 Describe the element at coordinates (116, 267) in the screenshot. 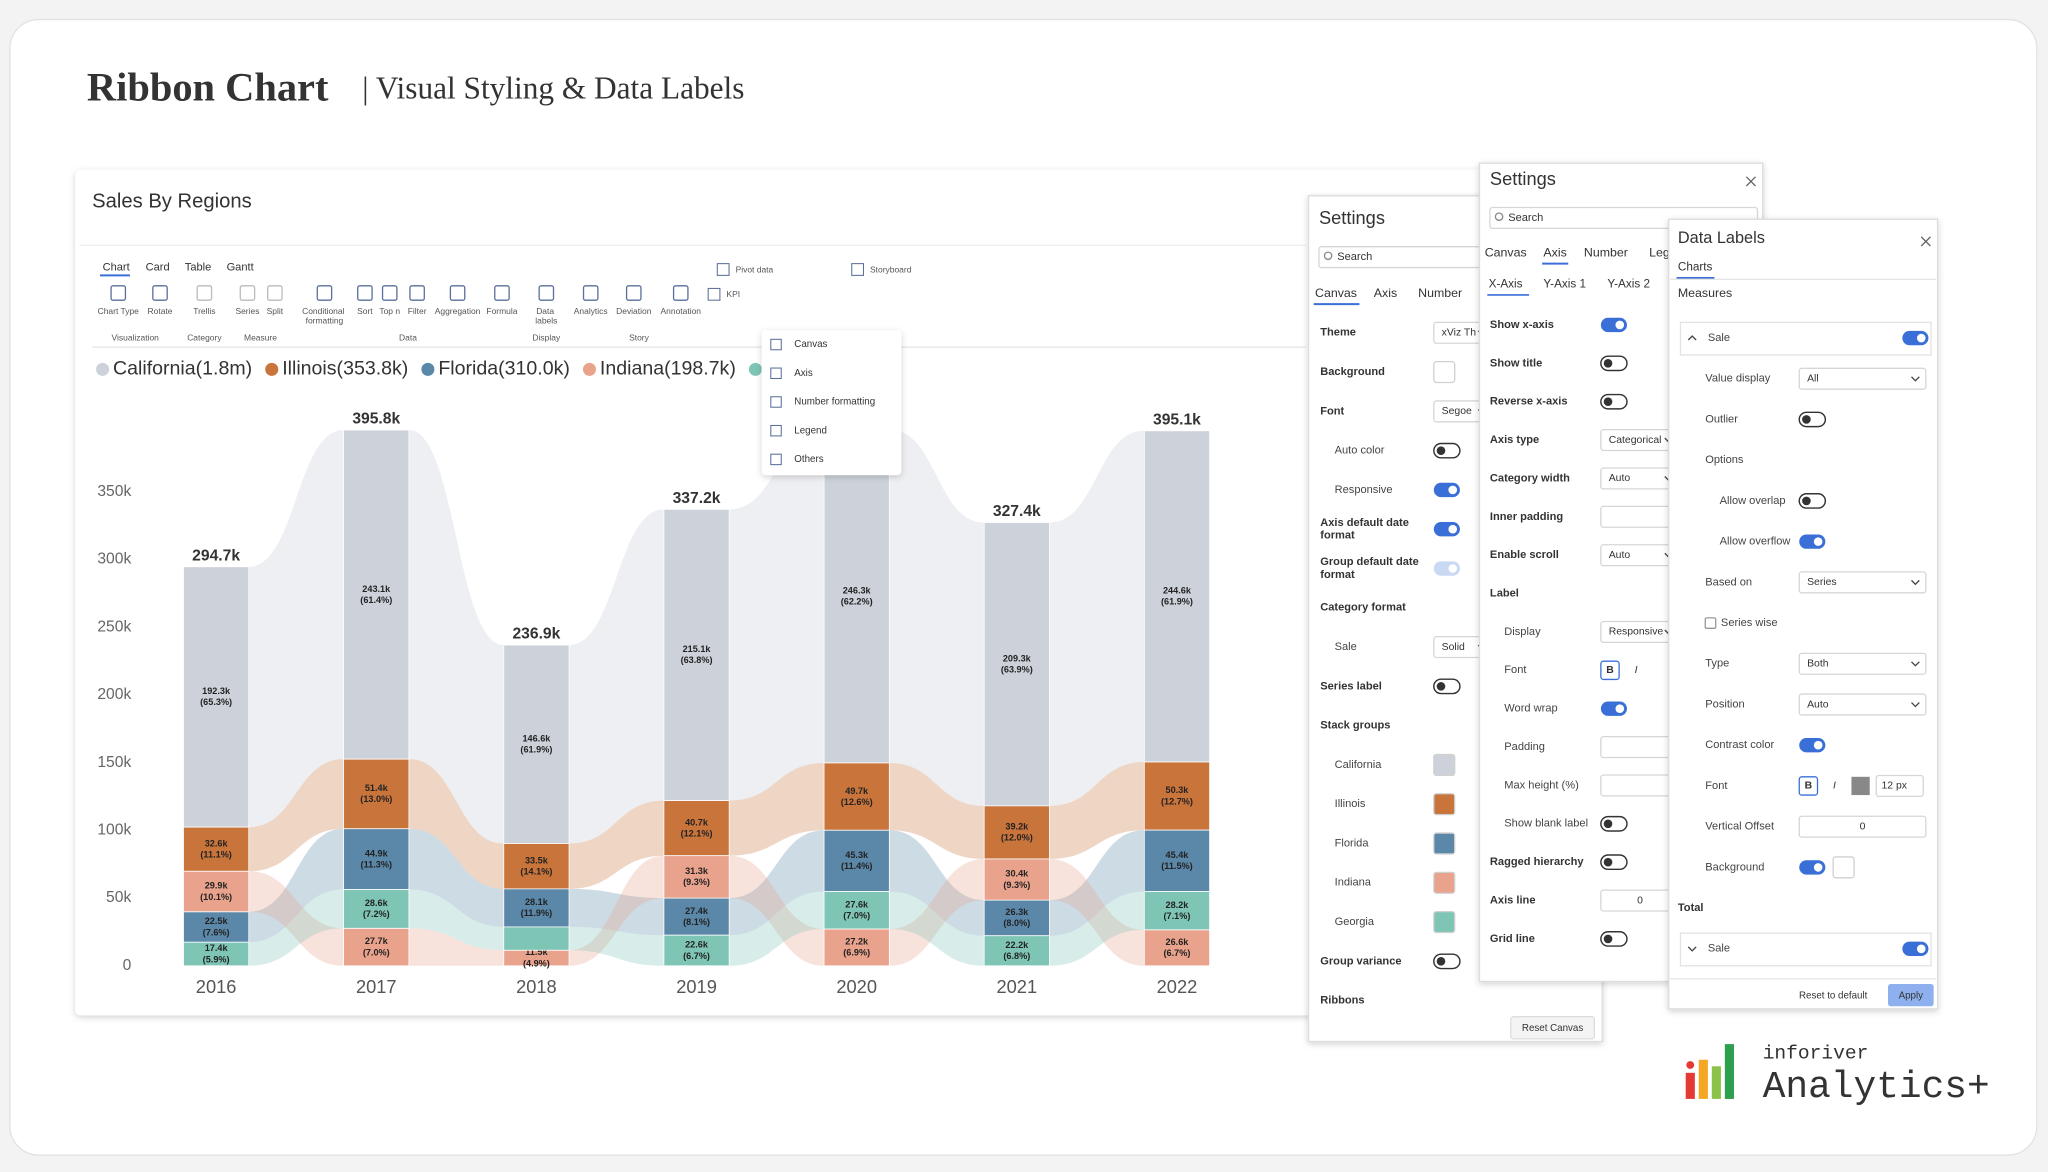

I see `view-tab: Chart` at that location.